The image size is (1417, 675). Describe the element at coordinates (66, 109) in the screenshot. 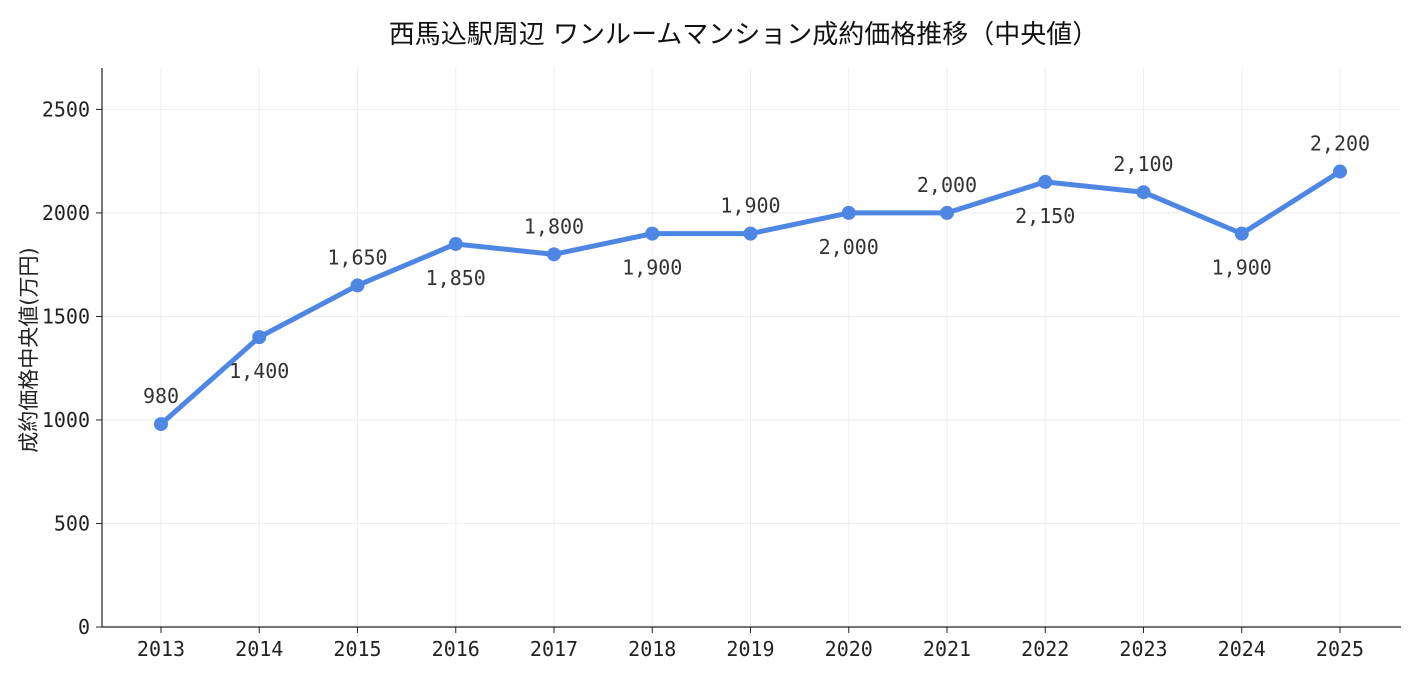

I see `y-tick-label: 2500` at that location.